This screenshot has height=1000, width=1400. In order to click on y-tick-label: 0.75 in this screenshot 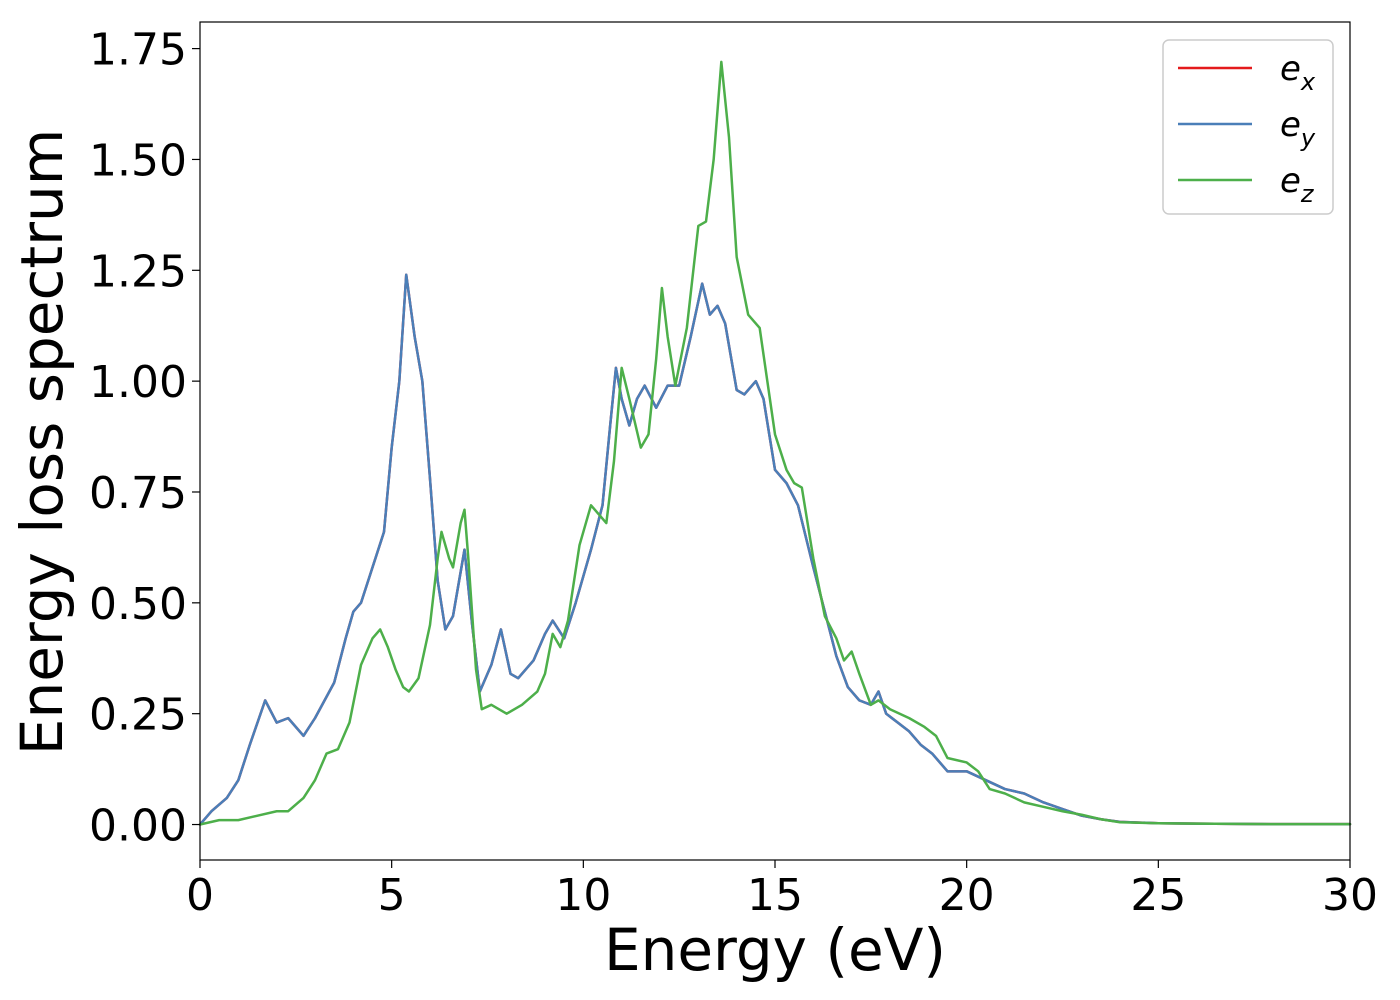, I will do `click(138, 493)`.